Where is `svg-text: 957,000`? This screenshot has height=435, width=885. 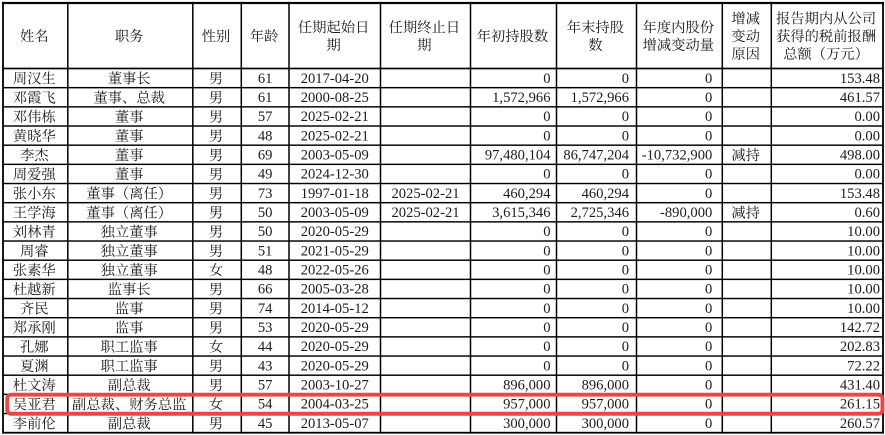 svg-text: 957,000 is located at coordinates (526, 405).